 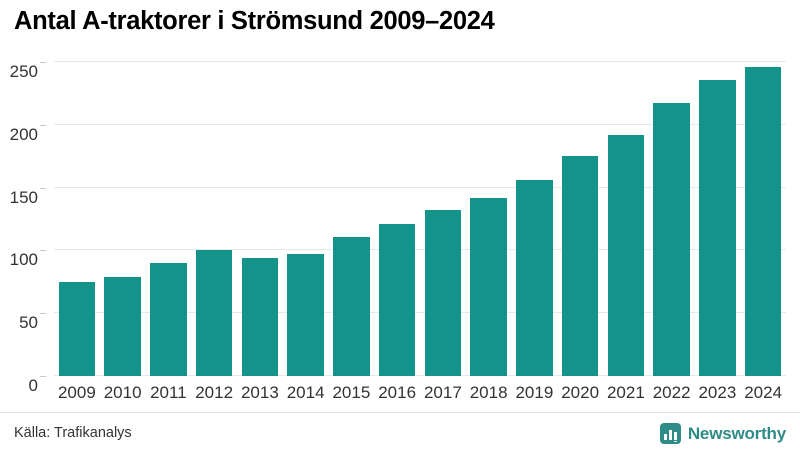 What do you see at coordinates (670, 433) in the screenshot?
I see `bar-chart-icon` at bounding box center [670, 433].